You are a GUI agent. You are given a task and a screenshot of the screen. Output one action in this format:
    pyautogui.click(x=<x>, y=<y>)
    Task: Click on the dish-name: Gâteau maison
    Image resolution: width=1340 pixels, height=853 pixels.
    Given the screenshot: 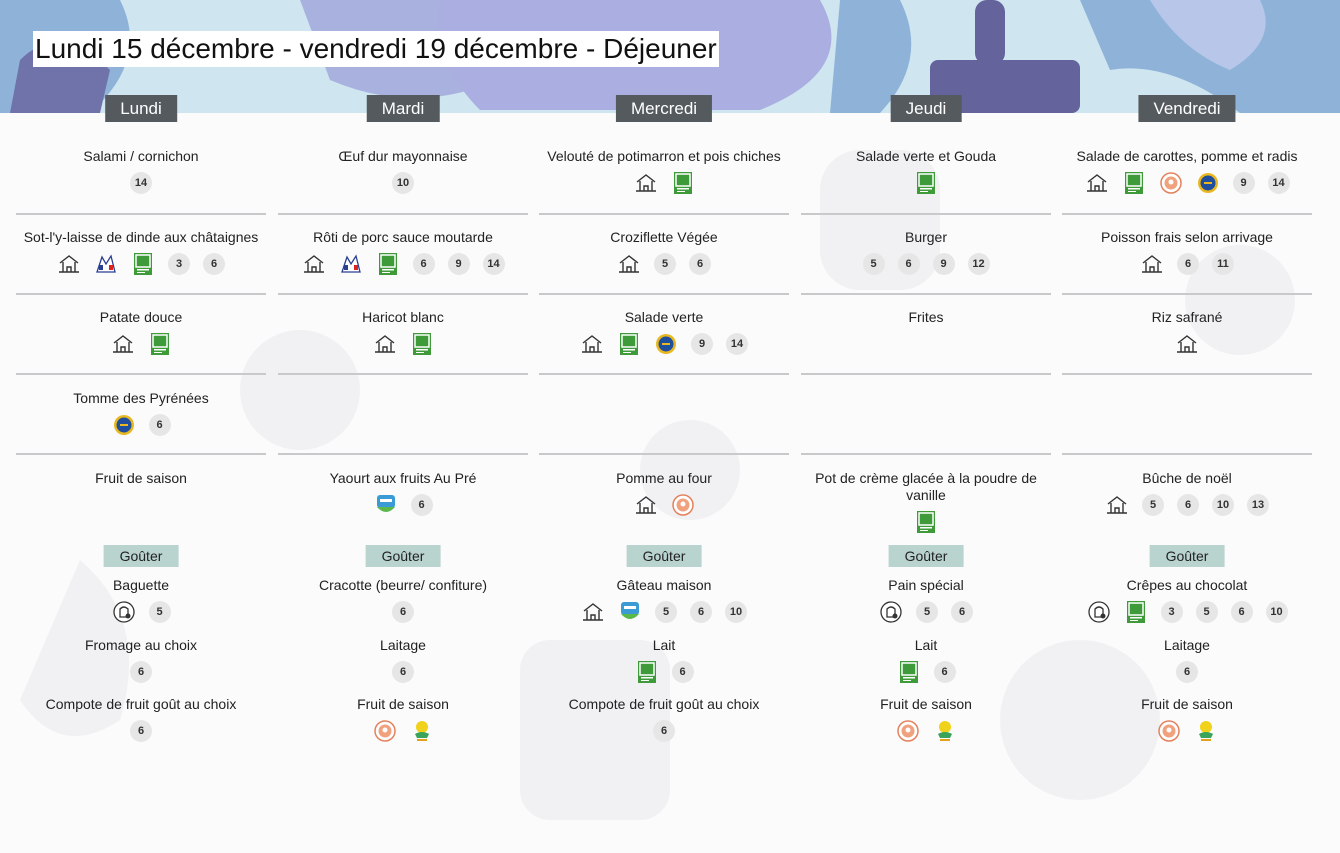 What is the action you would take?
    pyautogui.click(x=664, y=585)
    